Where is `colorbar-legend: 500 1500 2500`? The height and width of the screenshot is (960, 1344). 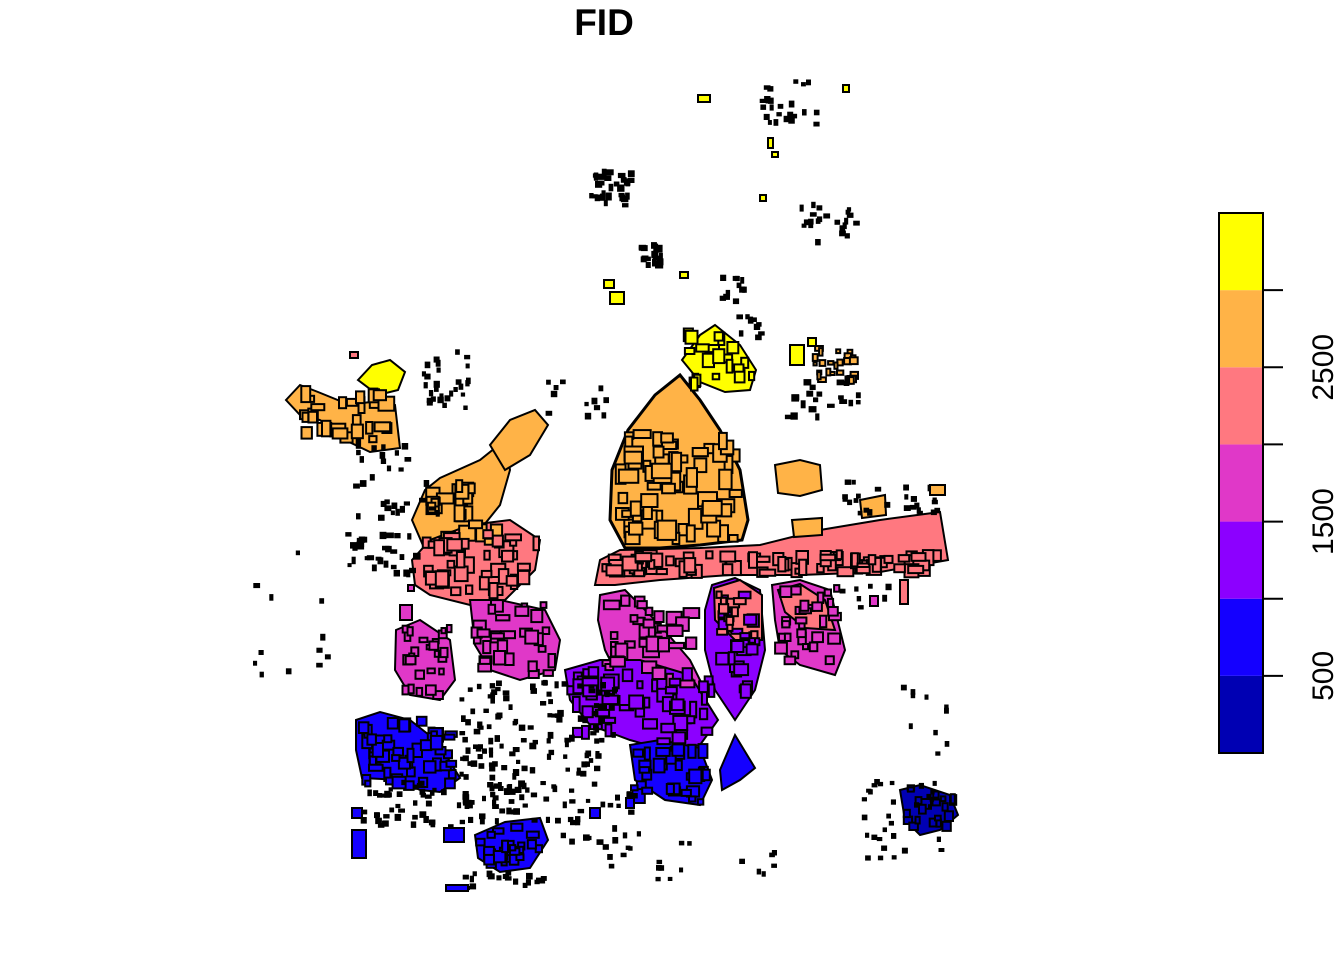 colorbar-legend: 500 1500 2500 is located at coordinates (1279, 483).